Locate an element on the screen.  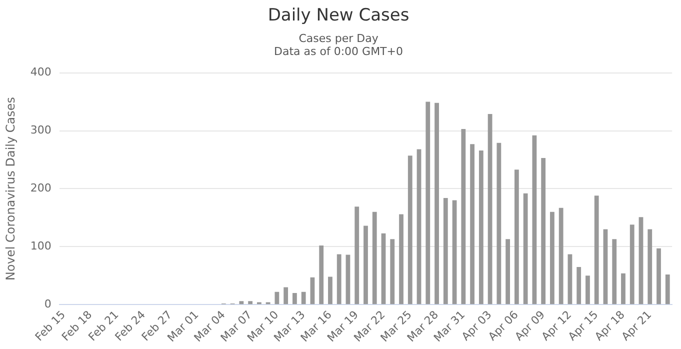
y-tick-label: 400 is located at coordinates (41, 72).